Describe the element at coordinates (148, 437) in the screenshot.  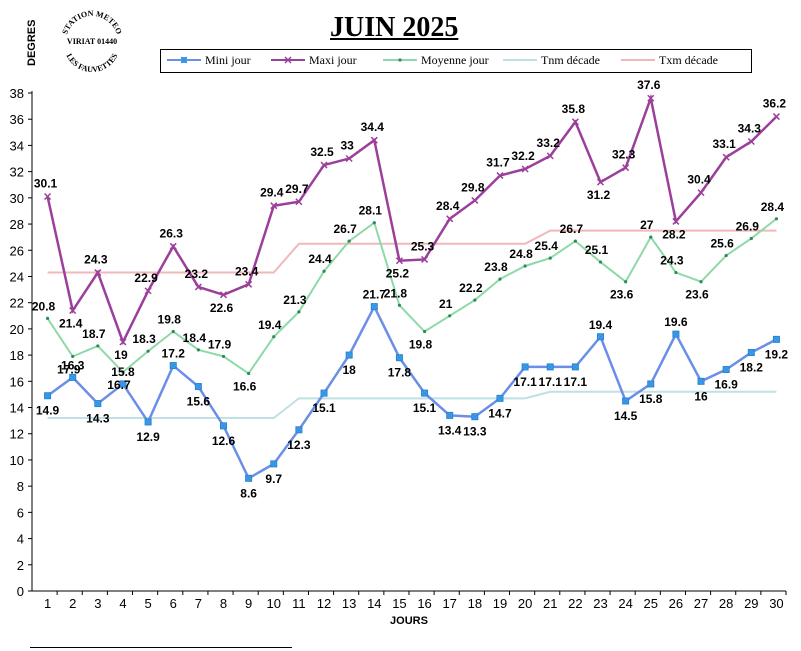
I see `label-mini: 12.9` at that location.